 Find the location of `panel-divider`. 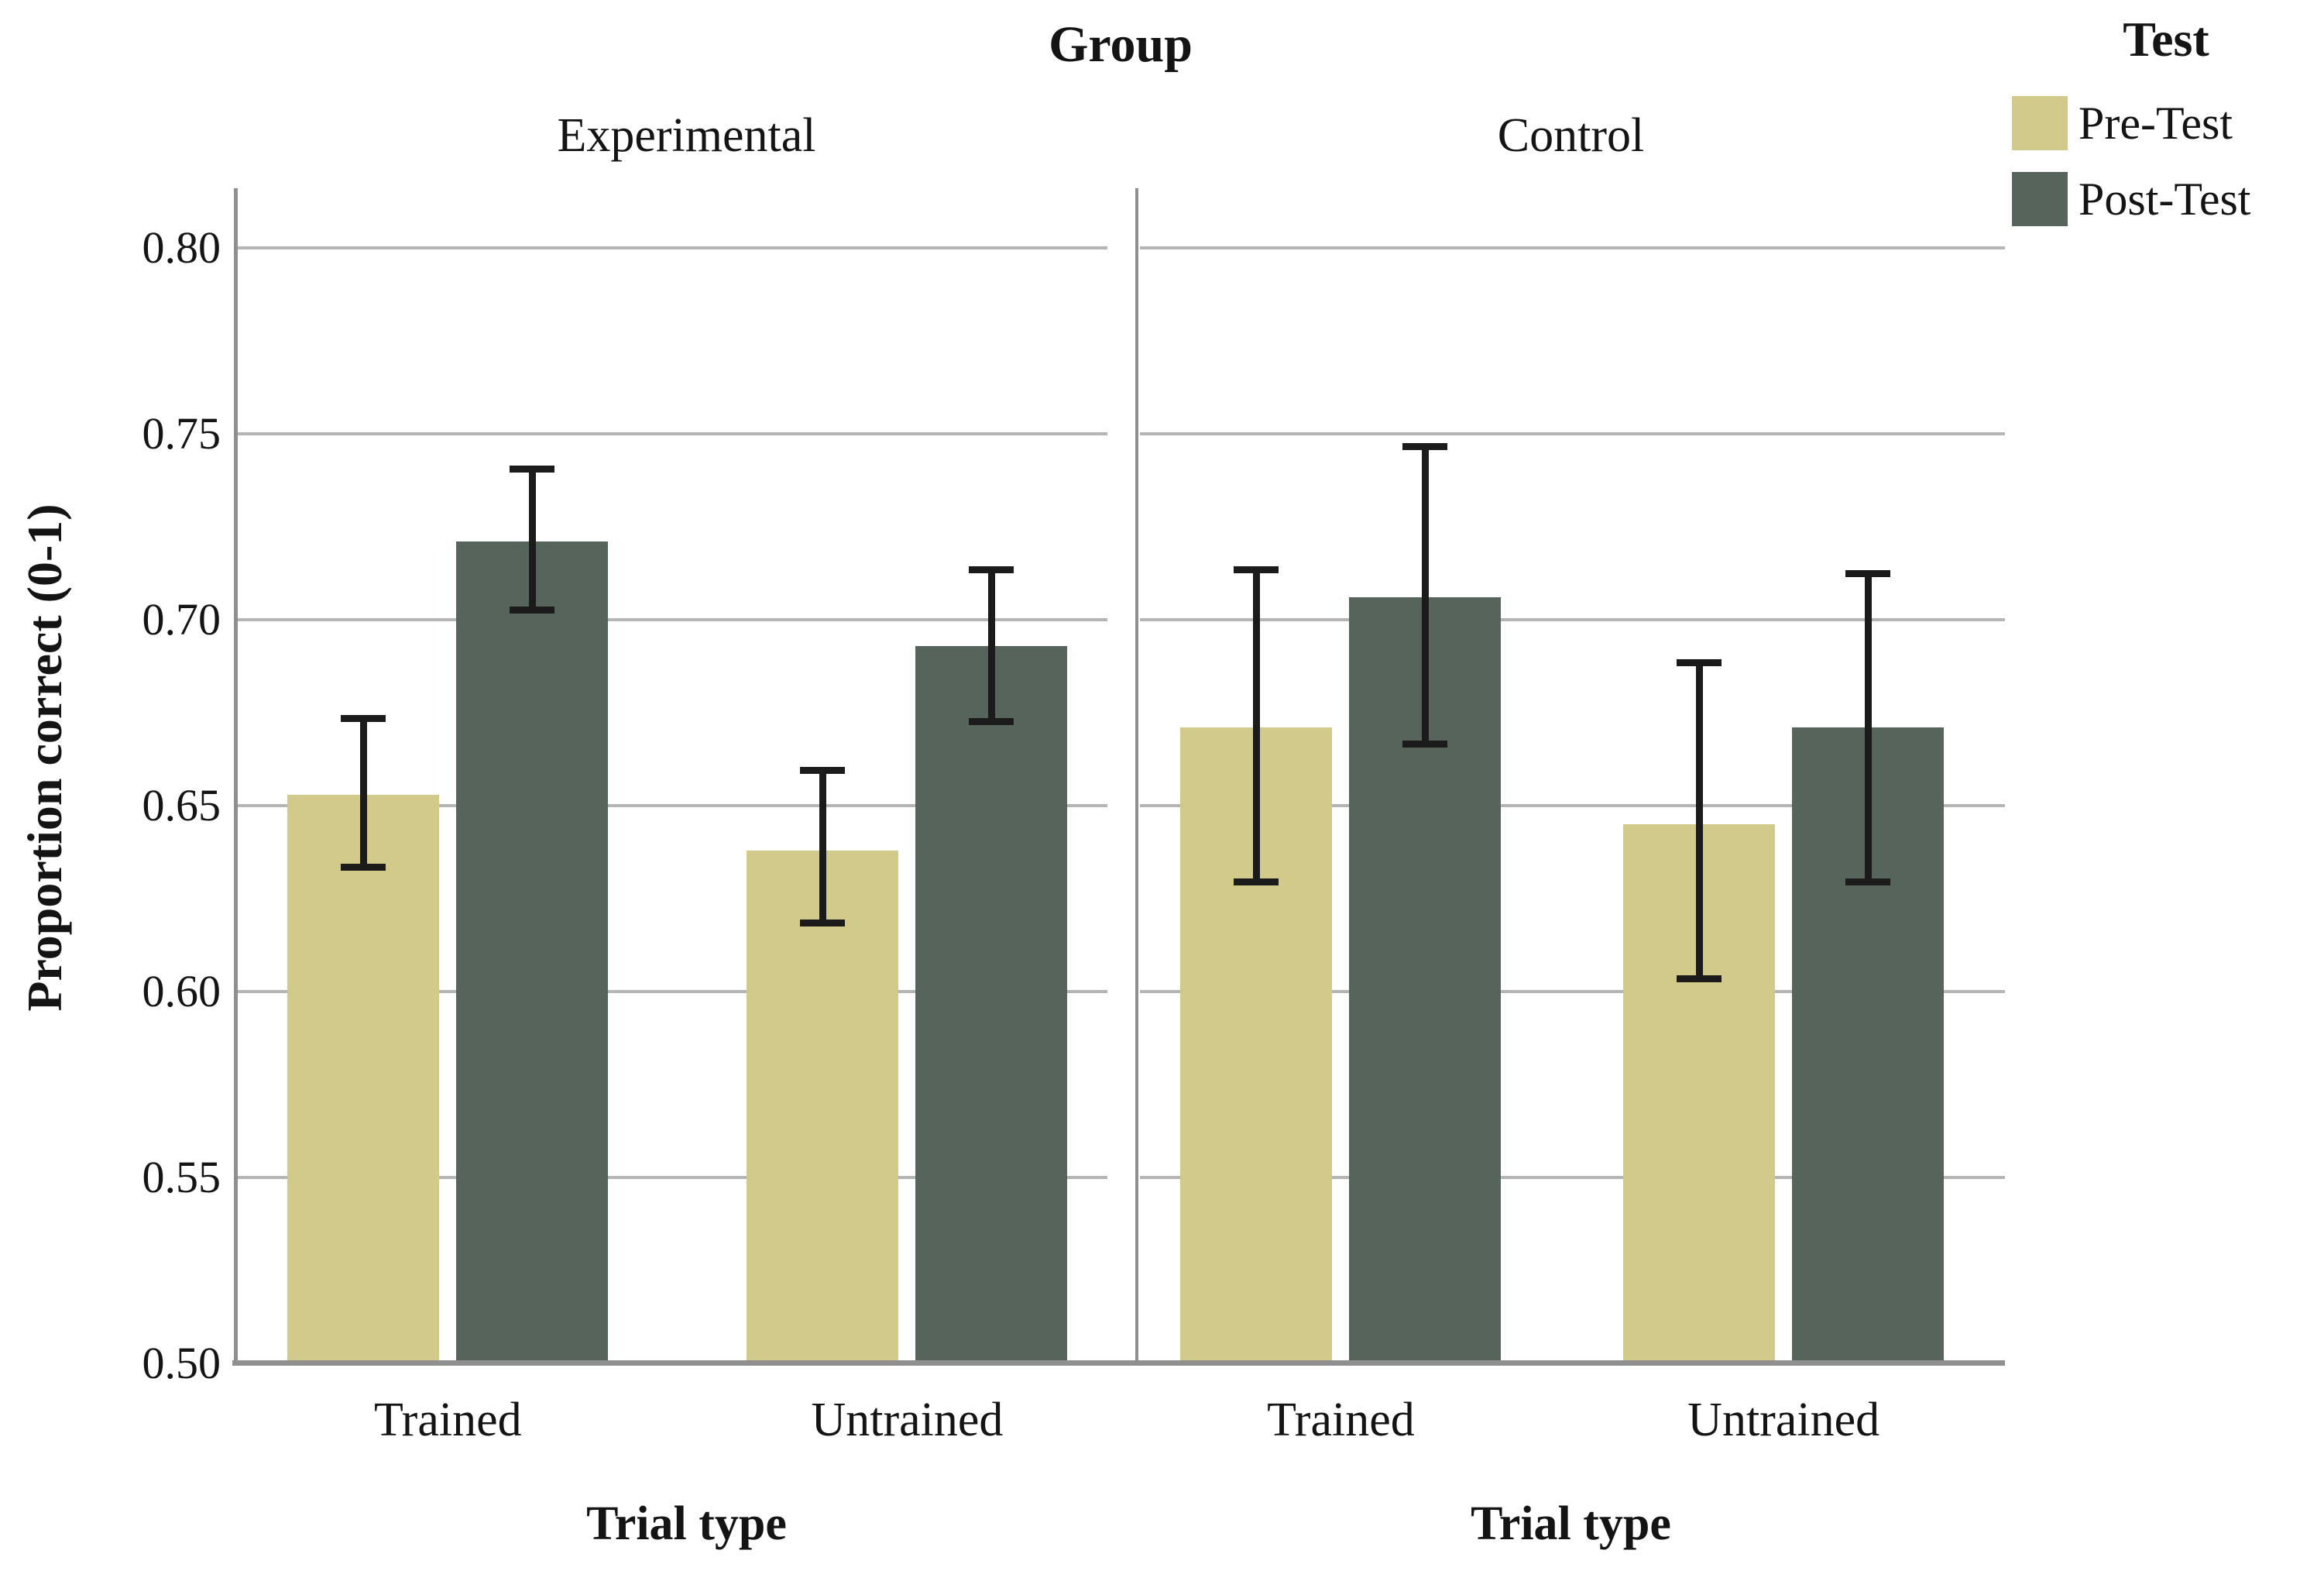

panel-divider is located at coordinates (1136, 777).